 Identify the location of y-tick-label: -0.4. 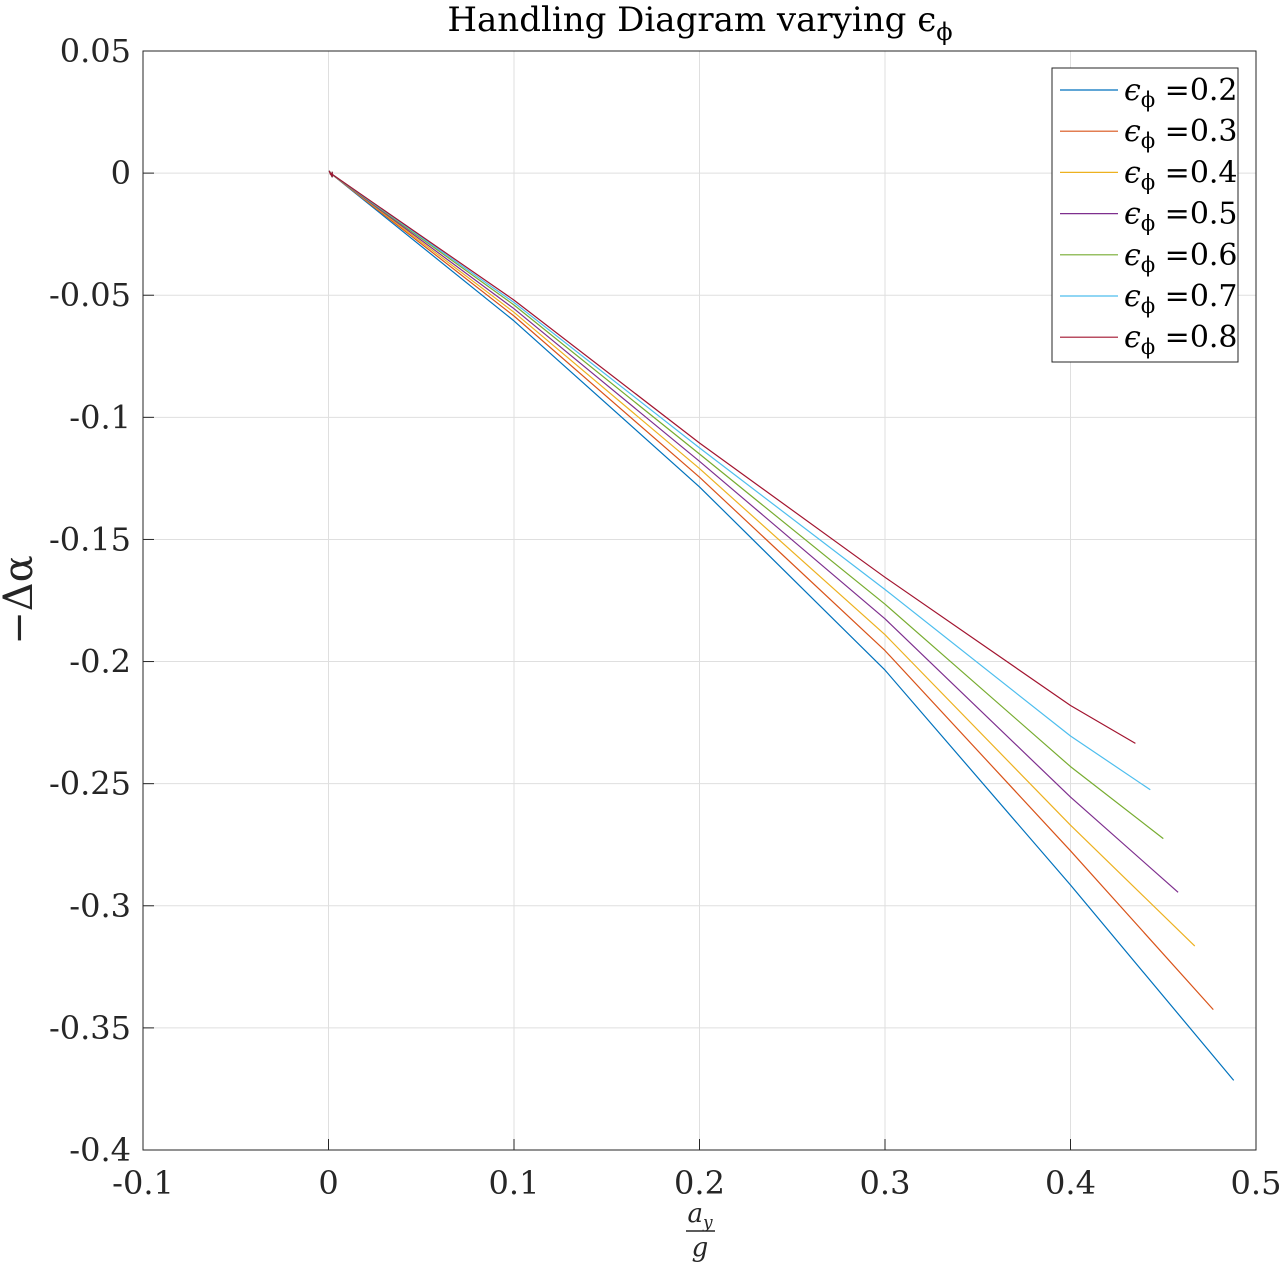
(100, 1150).